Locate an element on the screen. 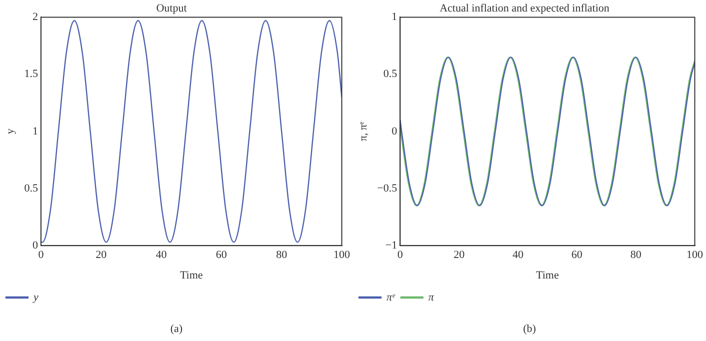 This screenshot has height=341, width=706. y-tick-label: 2 is located at coordinates (35, 17).